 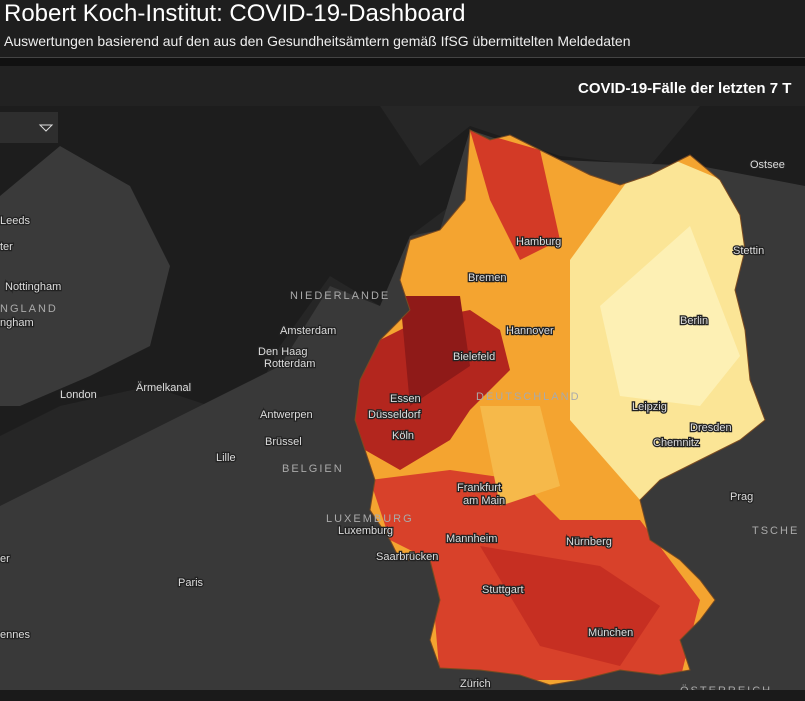 I want to click on place-label: Prag, so click(x=741, y=497).